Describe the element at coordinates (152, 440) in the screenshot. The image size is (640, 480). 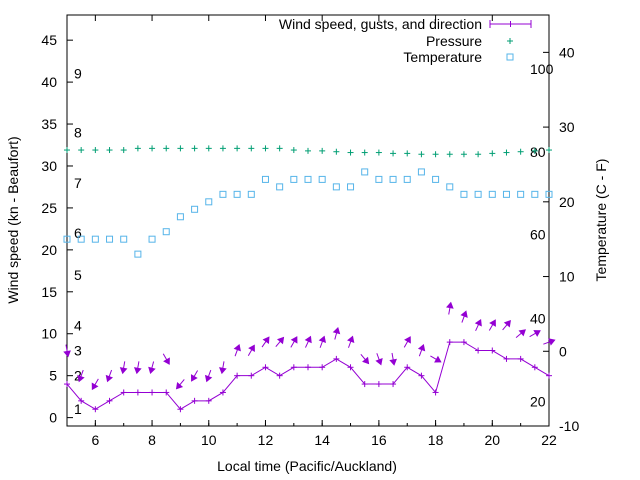
I see `x-tick-label: 8` at that location.